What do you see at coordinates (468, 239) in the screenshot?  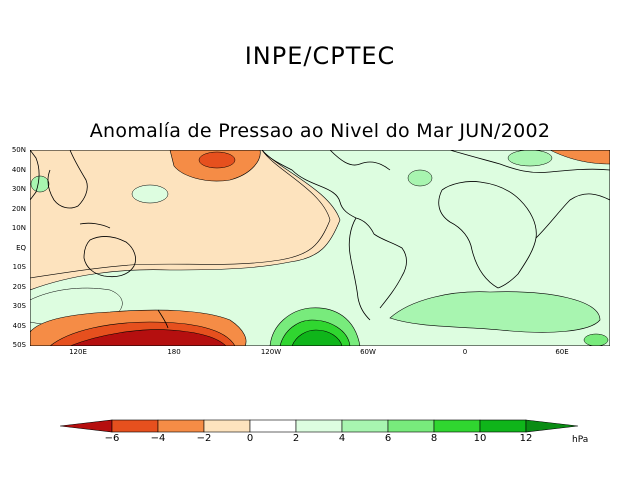 I see `coast-africa-west` at bounding box center [468, 239].